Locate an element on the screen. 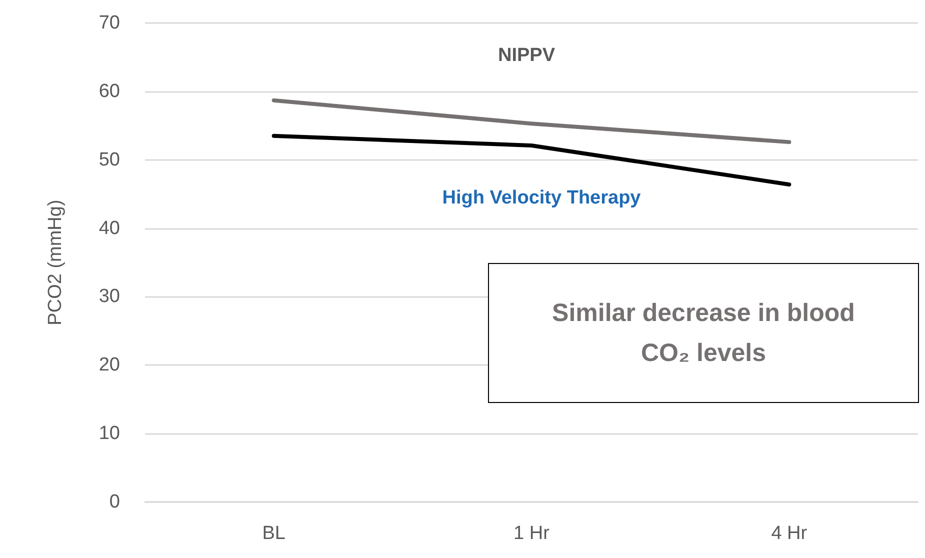 Image resolution: width=925 pixels, height=558 pixels. x-tick-label: BL is located at coordinates (274, 533).